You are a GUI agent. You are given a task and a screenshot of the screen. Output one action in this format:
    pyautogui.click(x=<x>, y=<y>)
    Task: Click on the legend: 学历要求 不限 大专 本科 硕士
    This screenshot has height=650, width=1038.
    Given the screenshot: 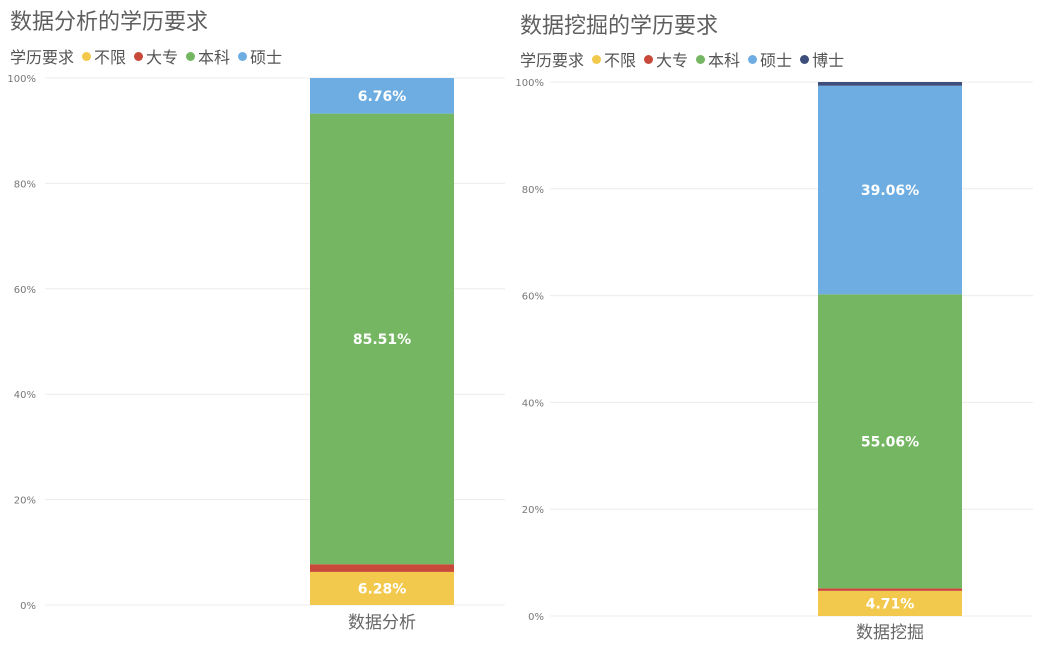 What is the action you would take?
    pyautogui.click(x=150, y=56)
    